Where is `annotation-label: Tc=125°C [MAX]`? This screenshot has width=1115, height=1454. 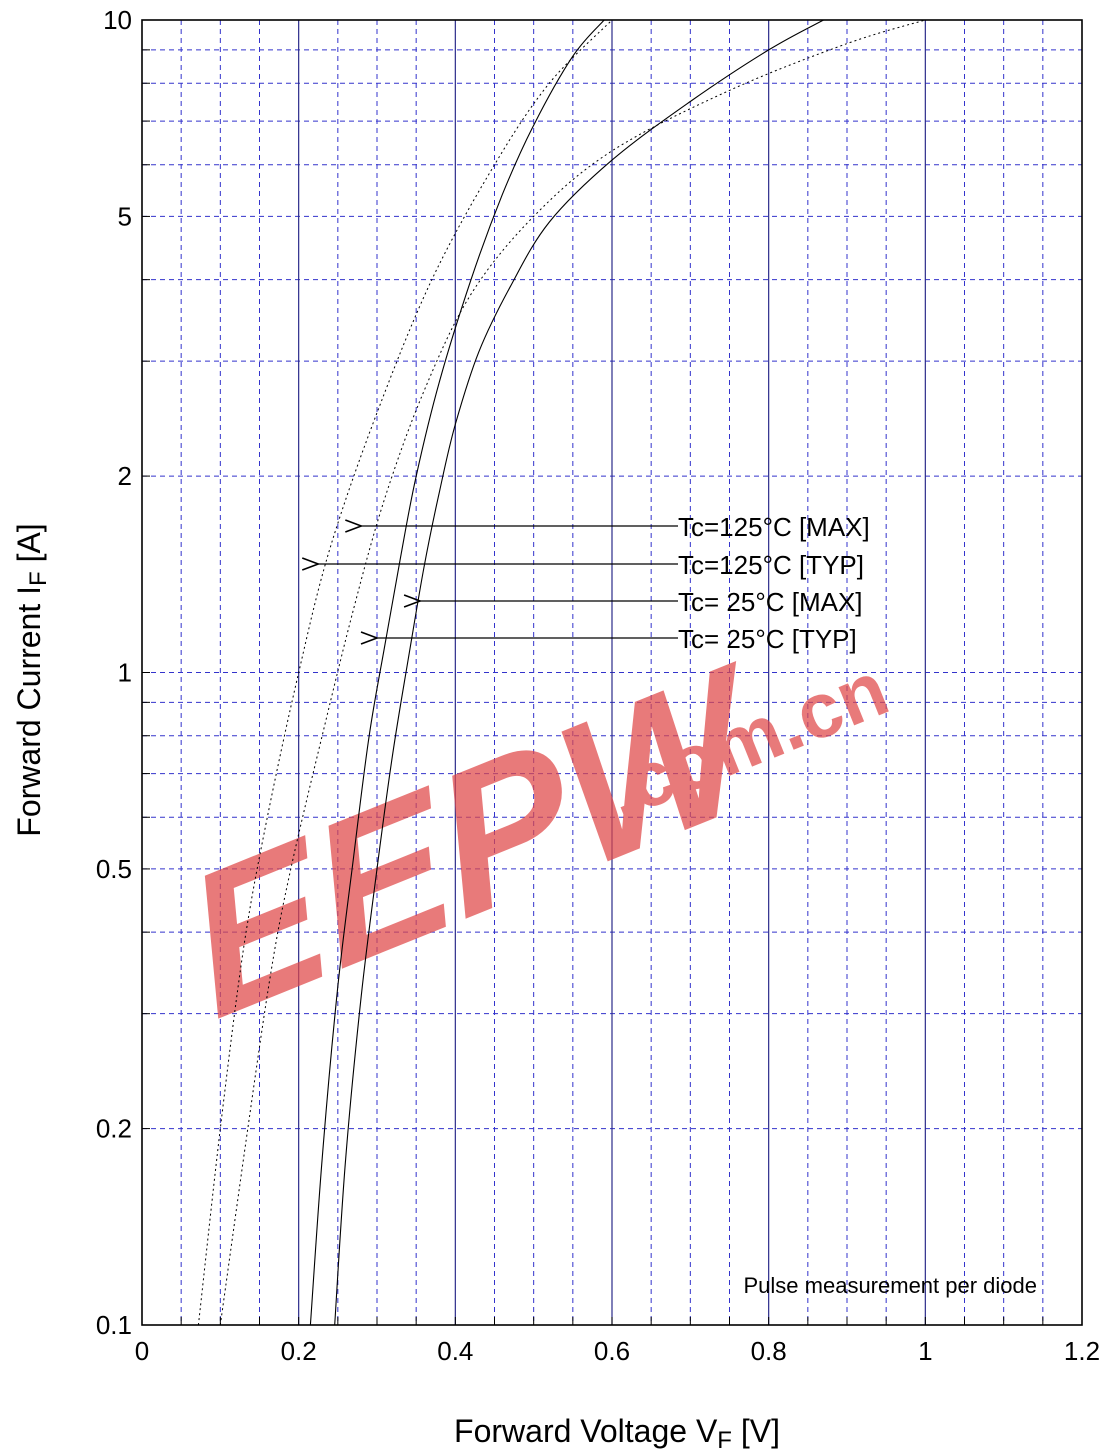
annotation-label: Tc=125°C [MAX] is located at coordinates (774, 527).